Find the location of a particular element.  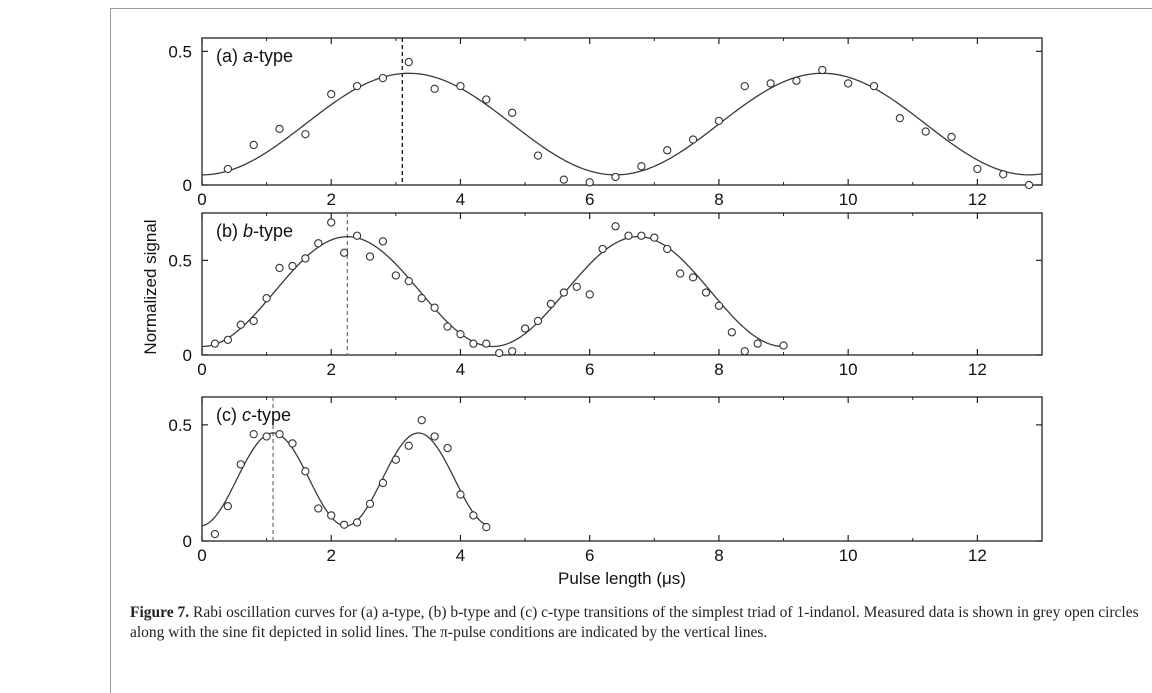

panel-label: (a) a-type is located at coordinates (254, 56).